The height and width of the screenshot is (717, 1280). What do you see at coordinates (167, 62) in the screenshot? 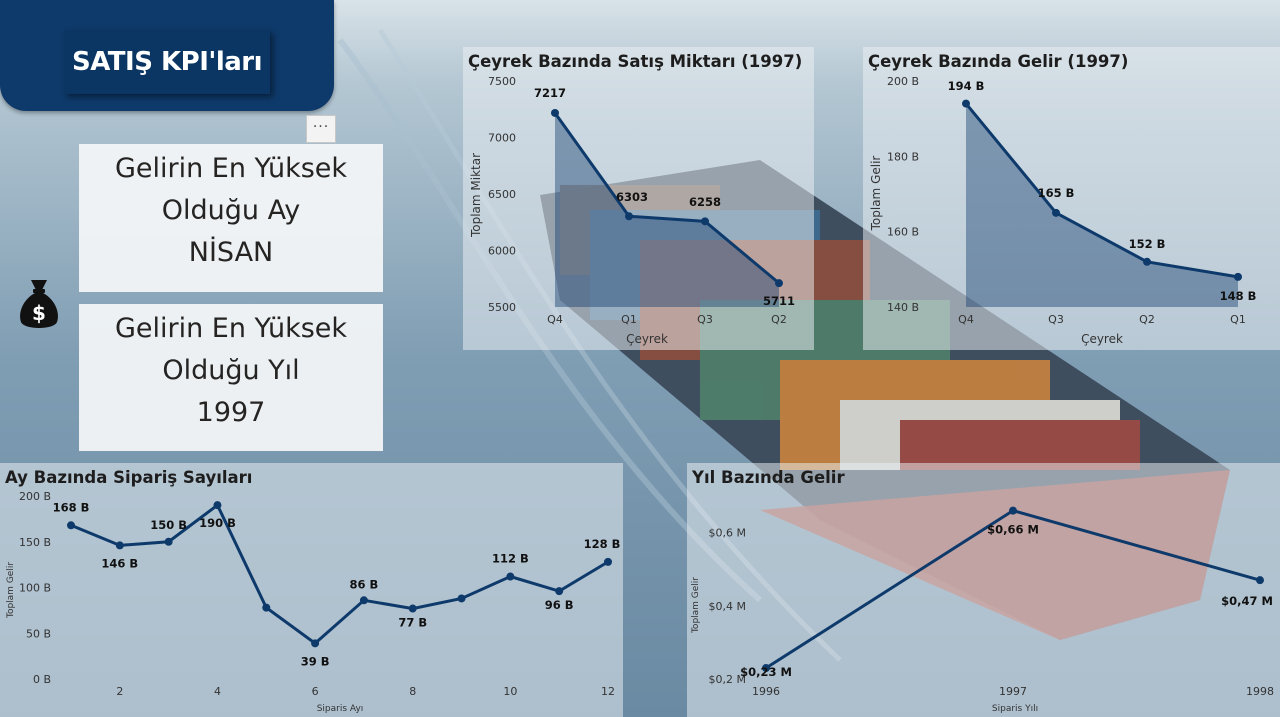
I see `page-title: SATIŞ KPI'ları` at bounding box center [167, 62].